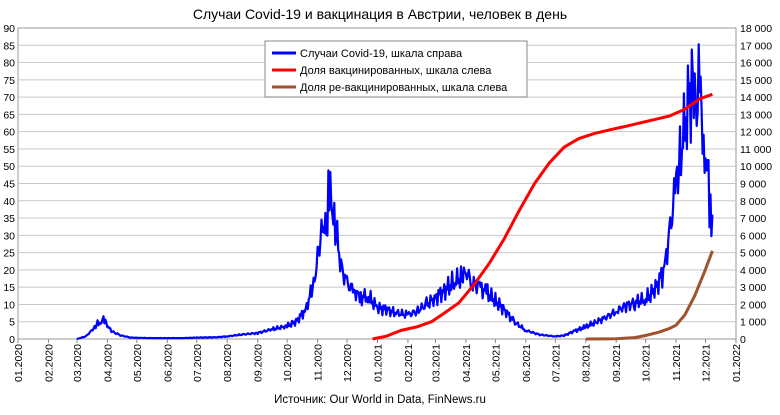 This screenshot has height=415, width=780. I want to click on x-tick-label: 05.2020, so click(138, 363).